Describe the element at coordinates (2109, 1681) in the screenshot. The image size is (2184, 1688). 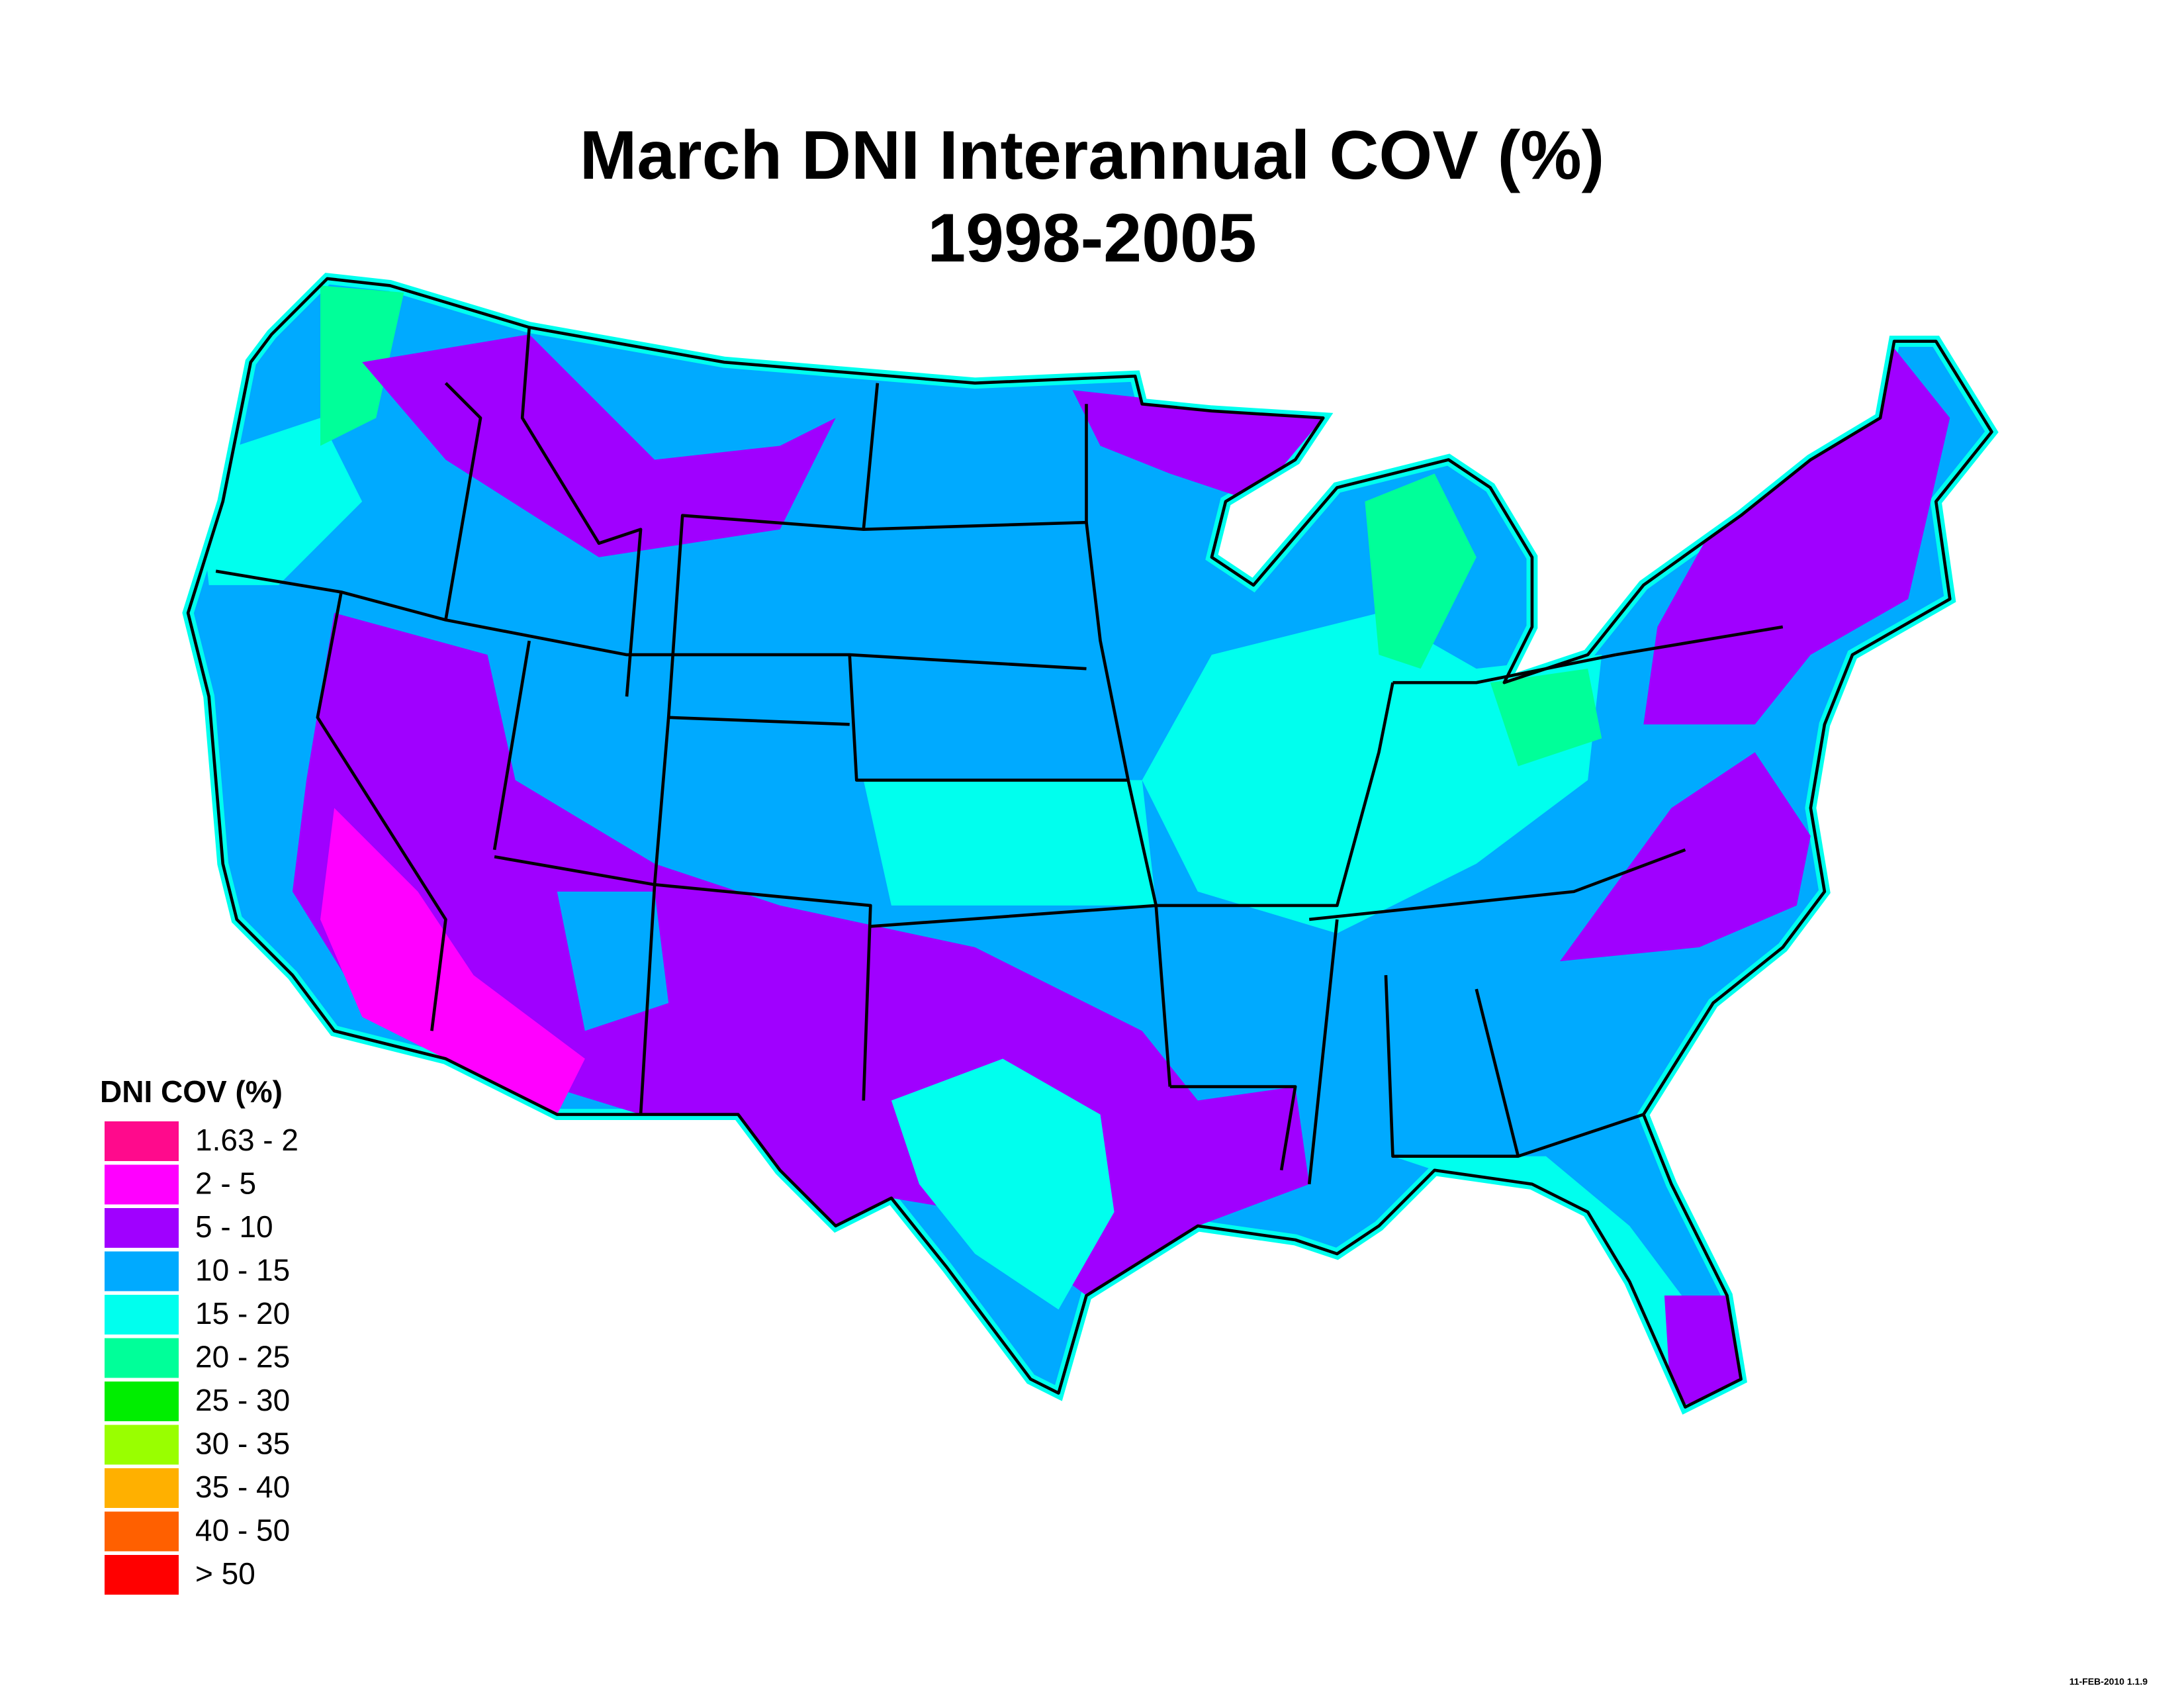
I see `footer-stamp: 11-FEB-2010 1.1.9` at that location.